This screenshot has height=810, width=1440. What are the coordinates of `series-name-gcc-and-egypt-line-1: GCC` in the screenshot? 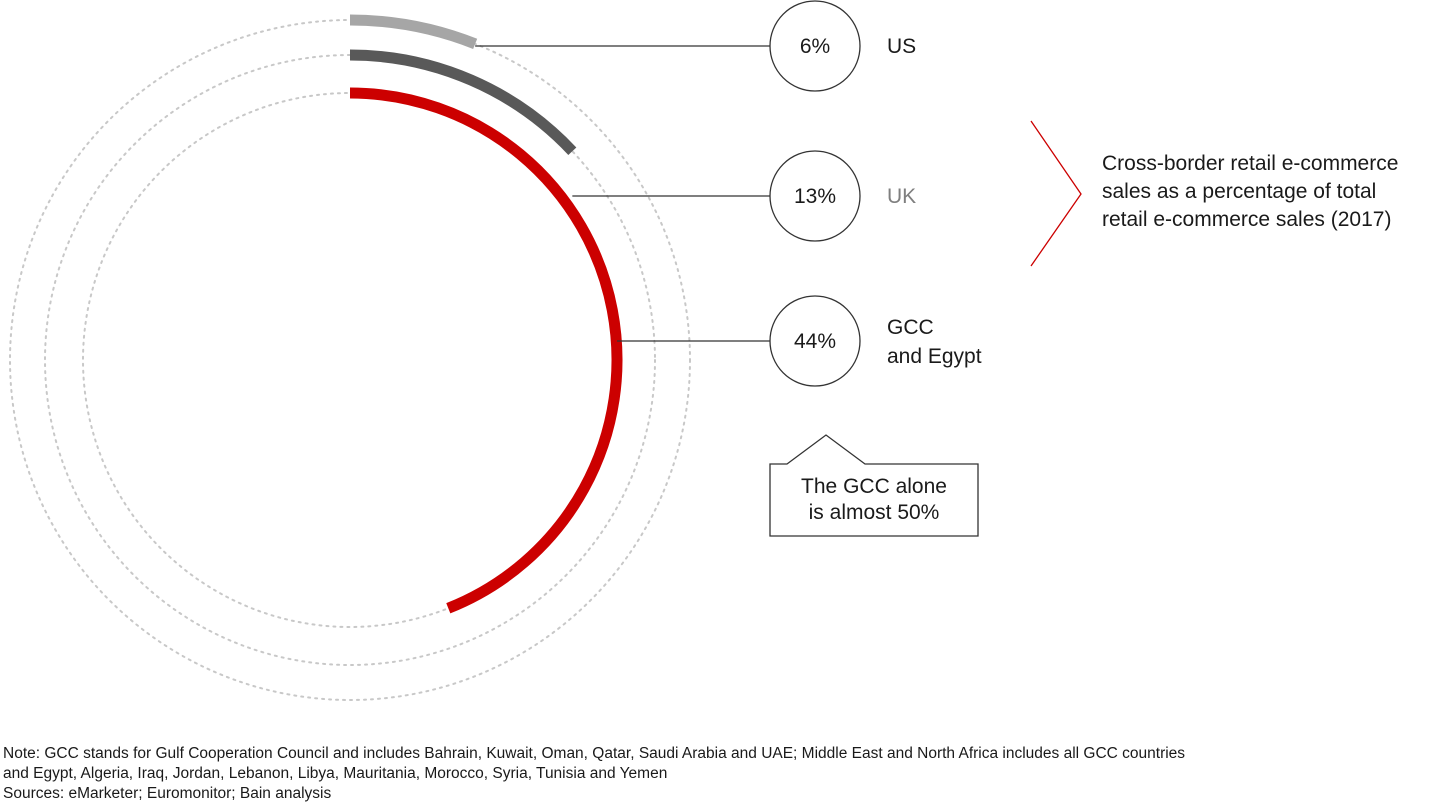 It's located at (910, 327).